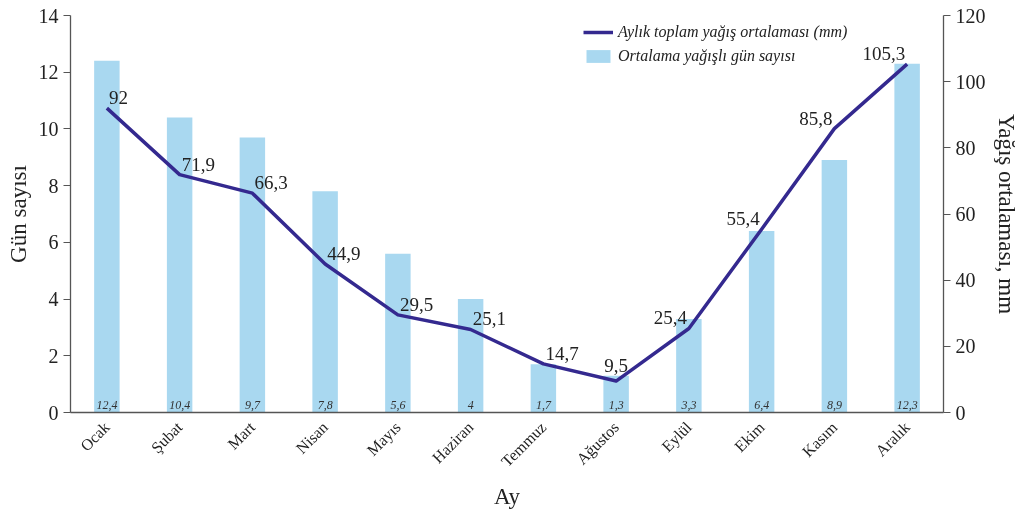 This screenshot has width=1021, height=515. Describe the element at coordinates (48, 15) in the screenshot. I see `y-tick-label: 14` at that location.